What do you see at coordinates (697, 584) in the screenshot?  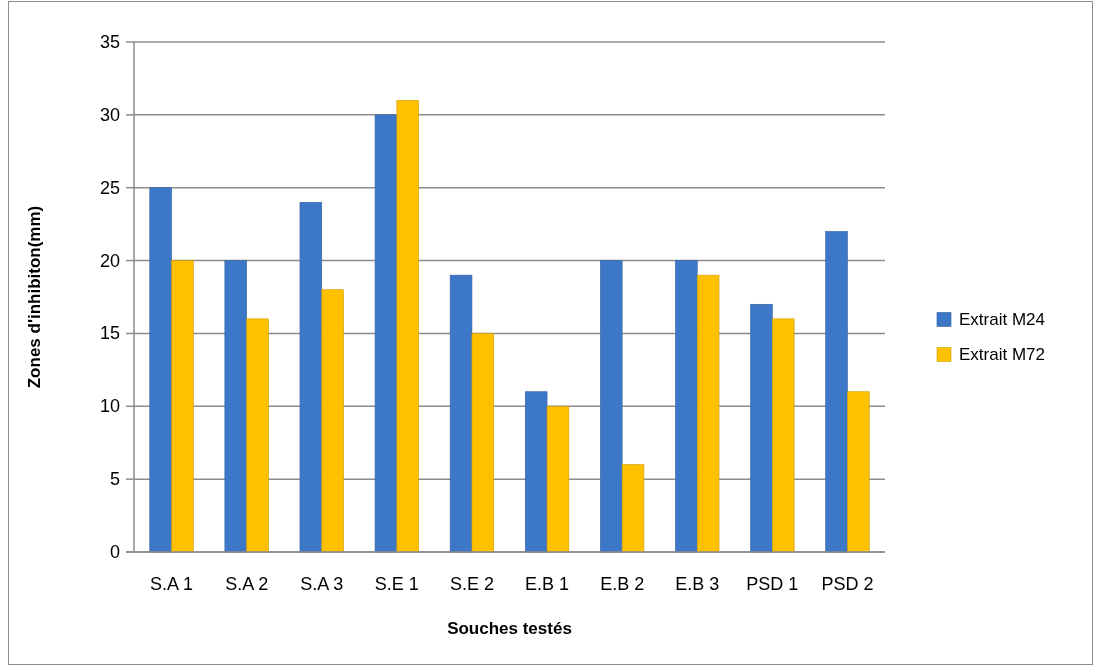 I see `x-tick-label: E.B 3` at bounding box center [697, 584].